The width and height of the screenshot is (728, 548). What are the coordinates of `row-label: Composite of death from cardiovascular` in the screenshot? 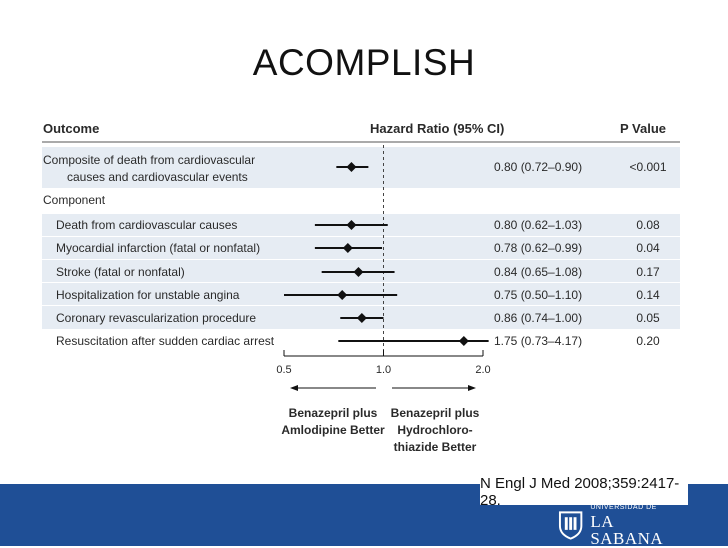 It's located at (149, 160).